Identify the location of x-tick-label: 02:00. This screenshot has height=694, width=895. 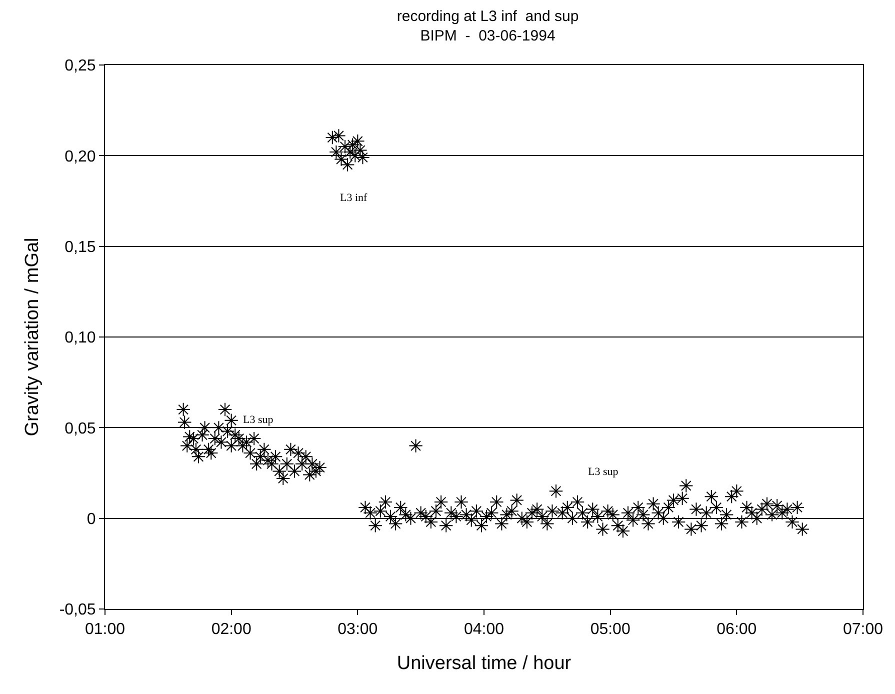
(231, 629).